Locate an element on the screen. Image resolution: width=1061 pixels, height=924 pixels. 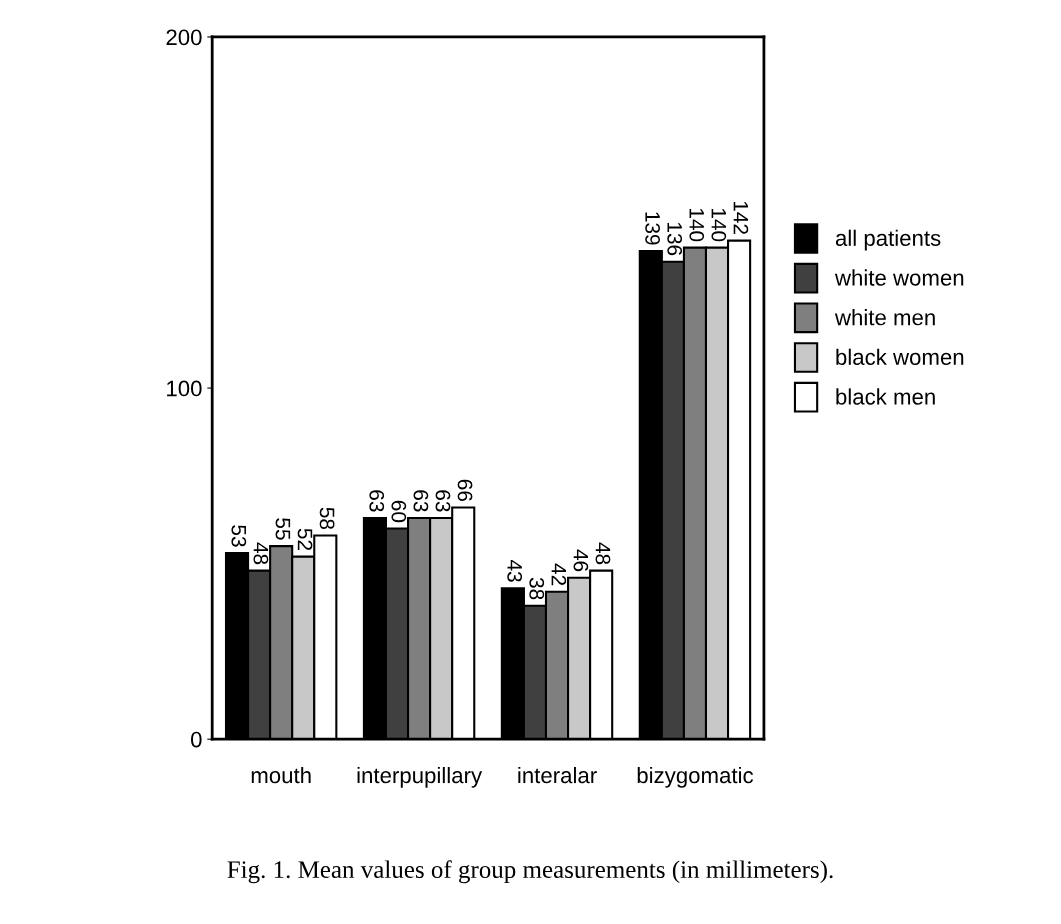
y-tick-label: 0 is located at coordinates (196, 739).